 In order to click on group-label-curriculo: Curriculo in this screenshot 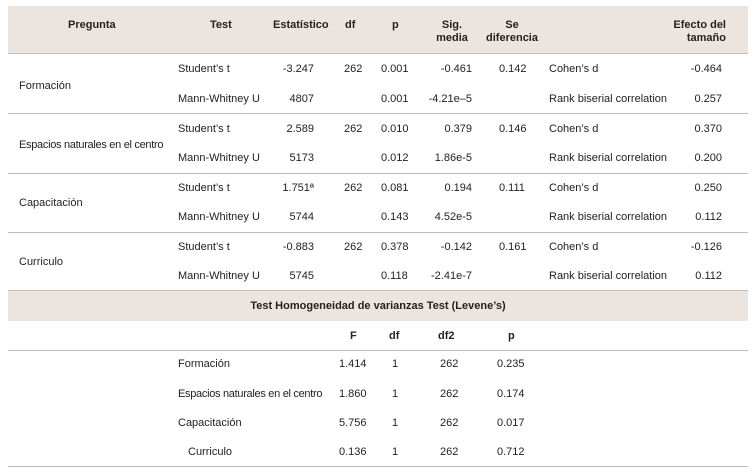, I will do `click(41, 262)`.